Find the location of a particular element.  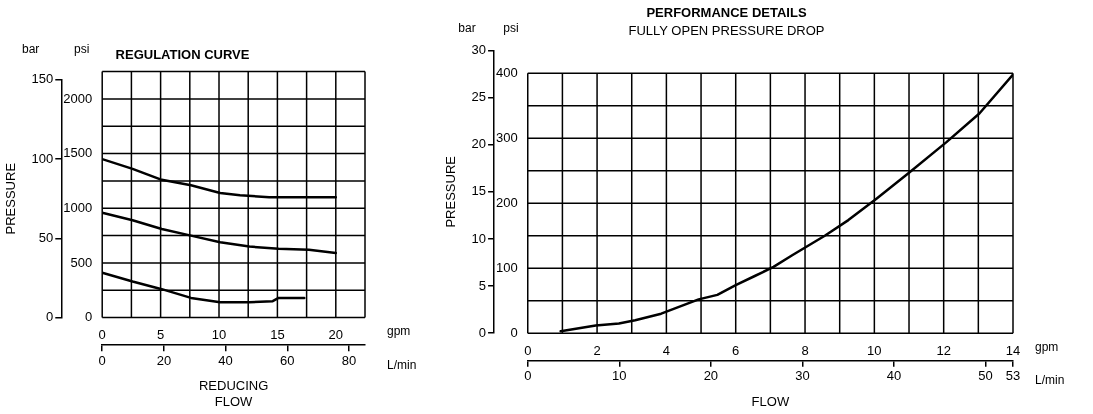

y2-tick-label: 10 is located at coordinates (479, 238).